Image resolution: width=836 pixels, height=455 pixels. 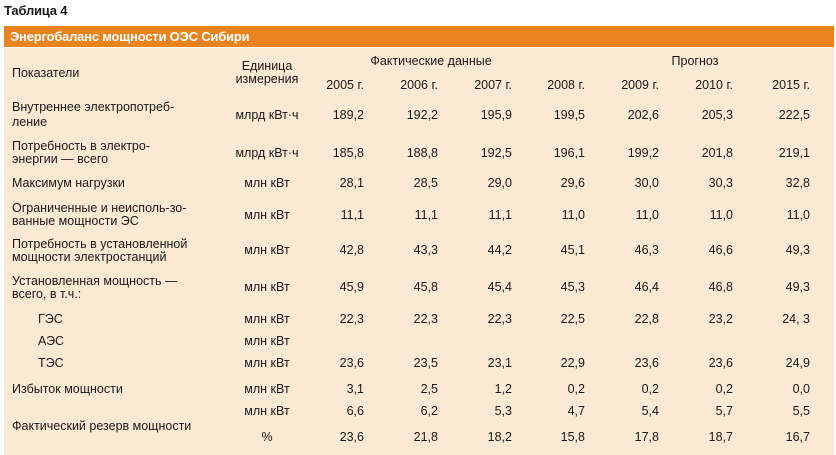 What do you see at coordinates (93, 107) in the screenshot?
I see `row-label: Внутреннее электропотреб-` at bounding box center [93, 107].